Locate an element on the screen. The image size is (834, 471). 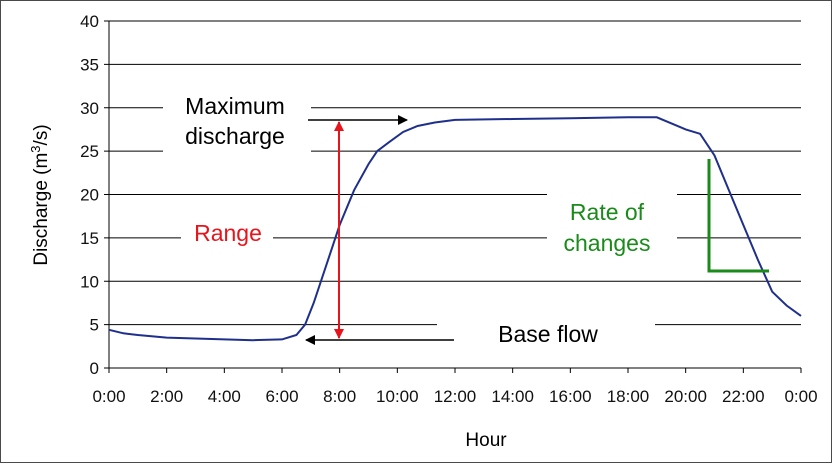
rate-label-line2: changes is located at coordinates (607, 243).